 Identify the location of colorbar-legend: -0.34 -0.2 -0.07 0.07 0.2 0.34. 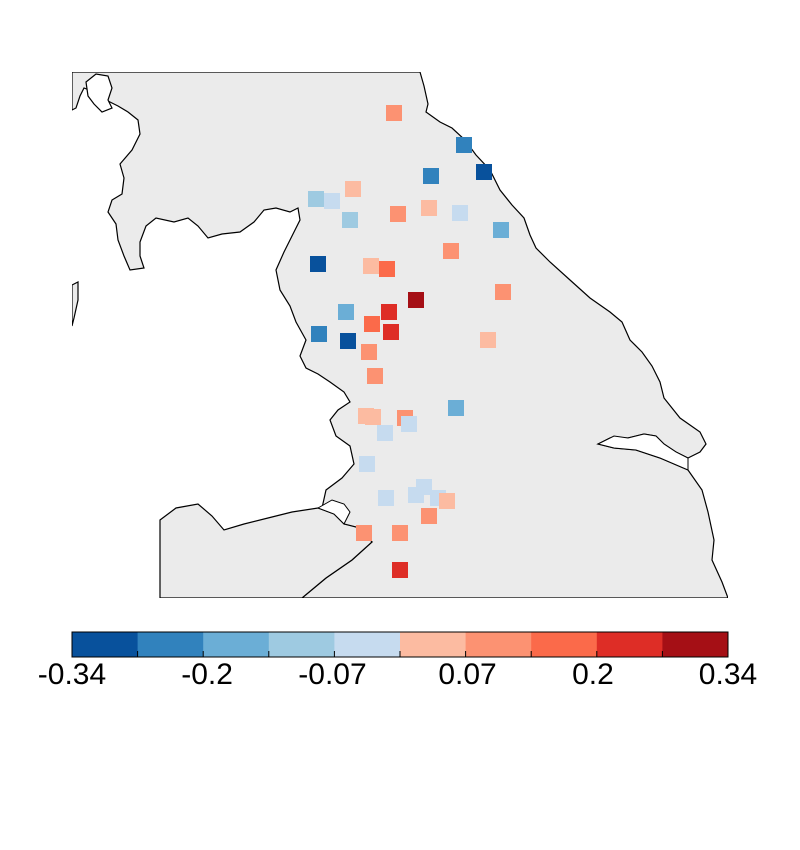
(397, 661).